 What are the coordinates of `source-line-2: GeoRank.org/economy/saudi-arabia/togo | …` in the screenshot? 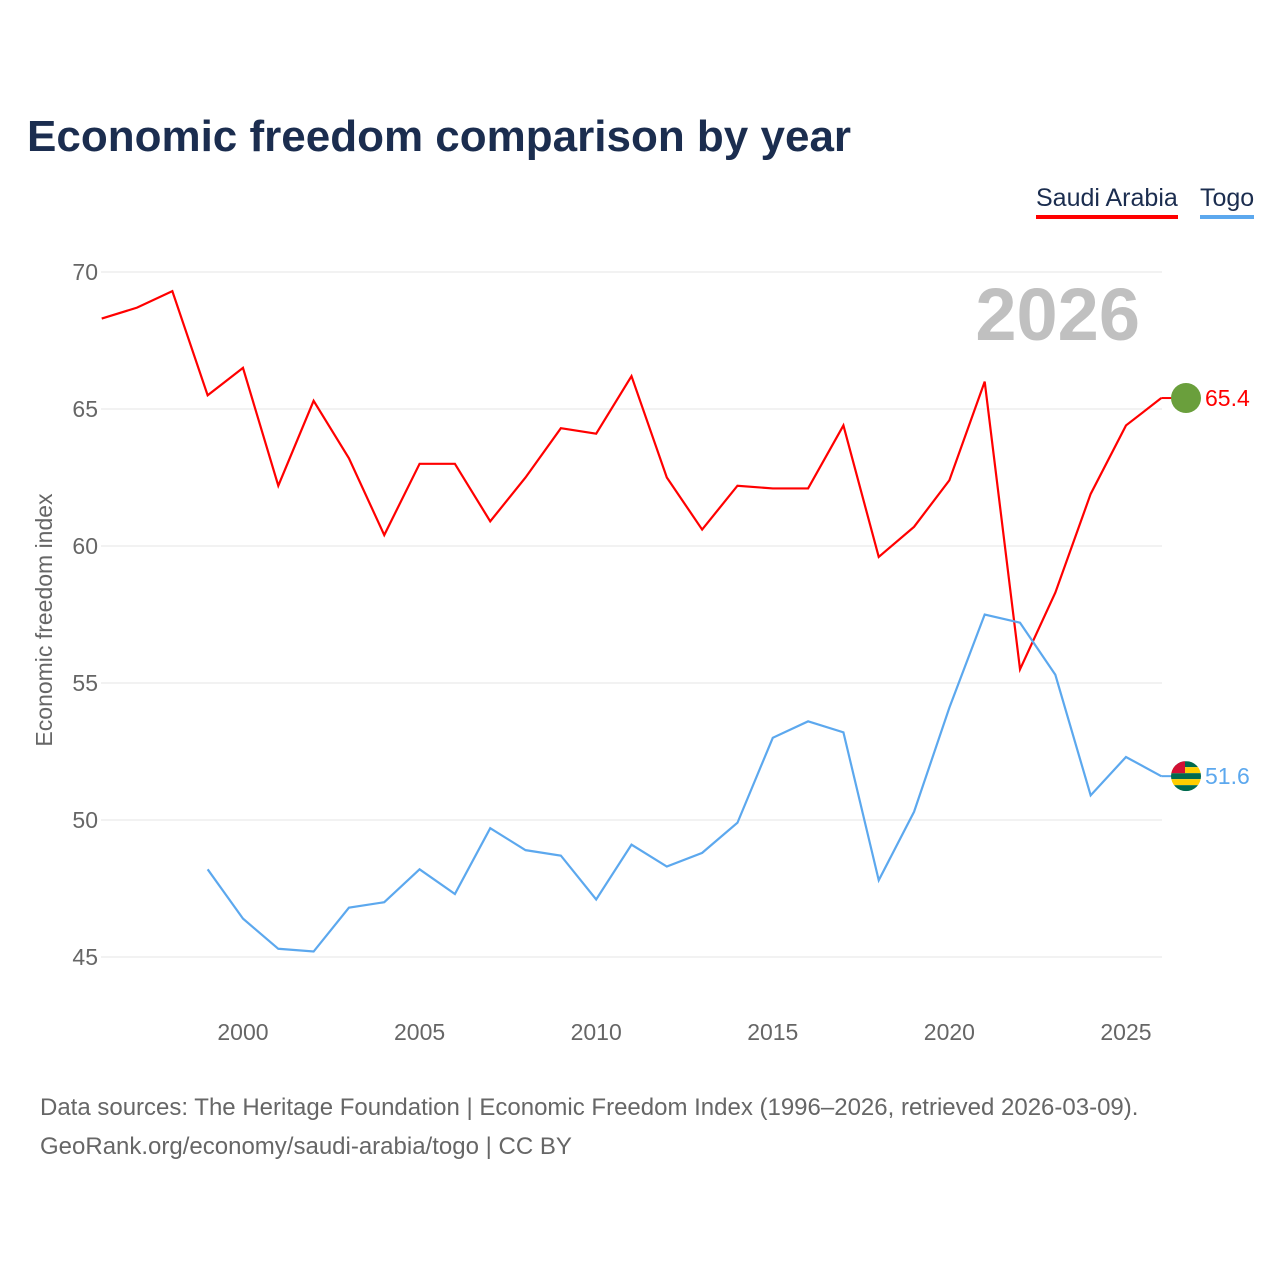 It's located at (306, 1146).